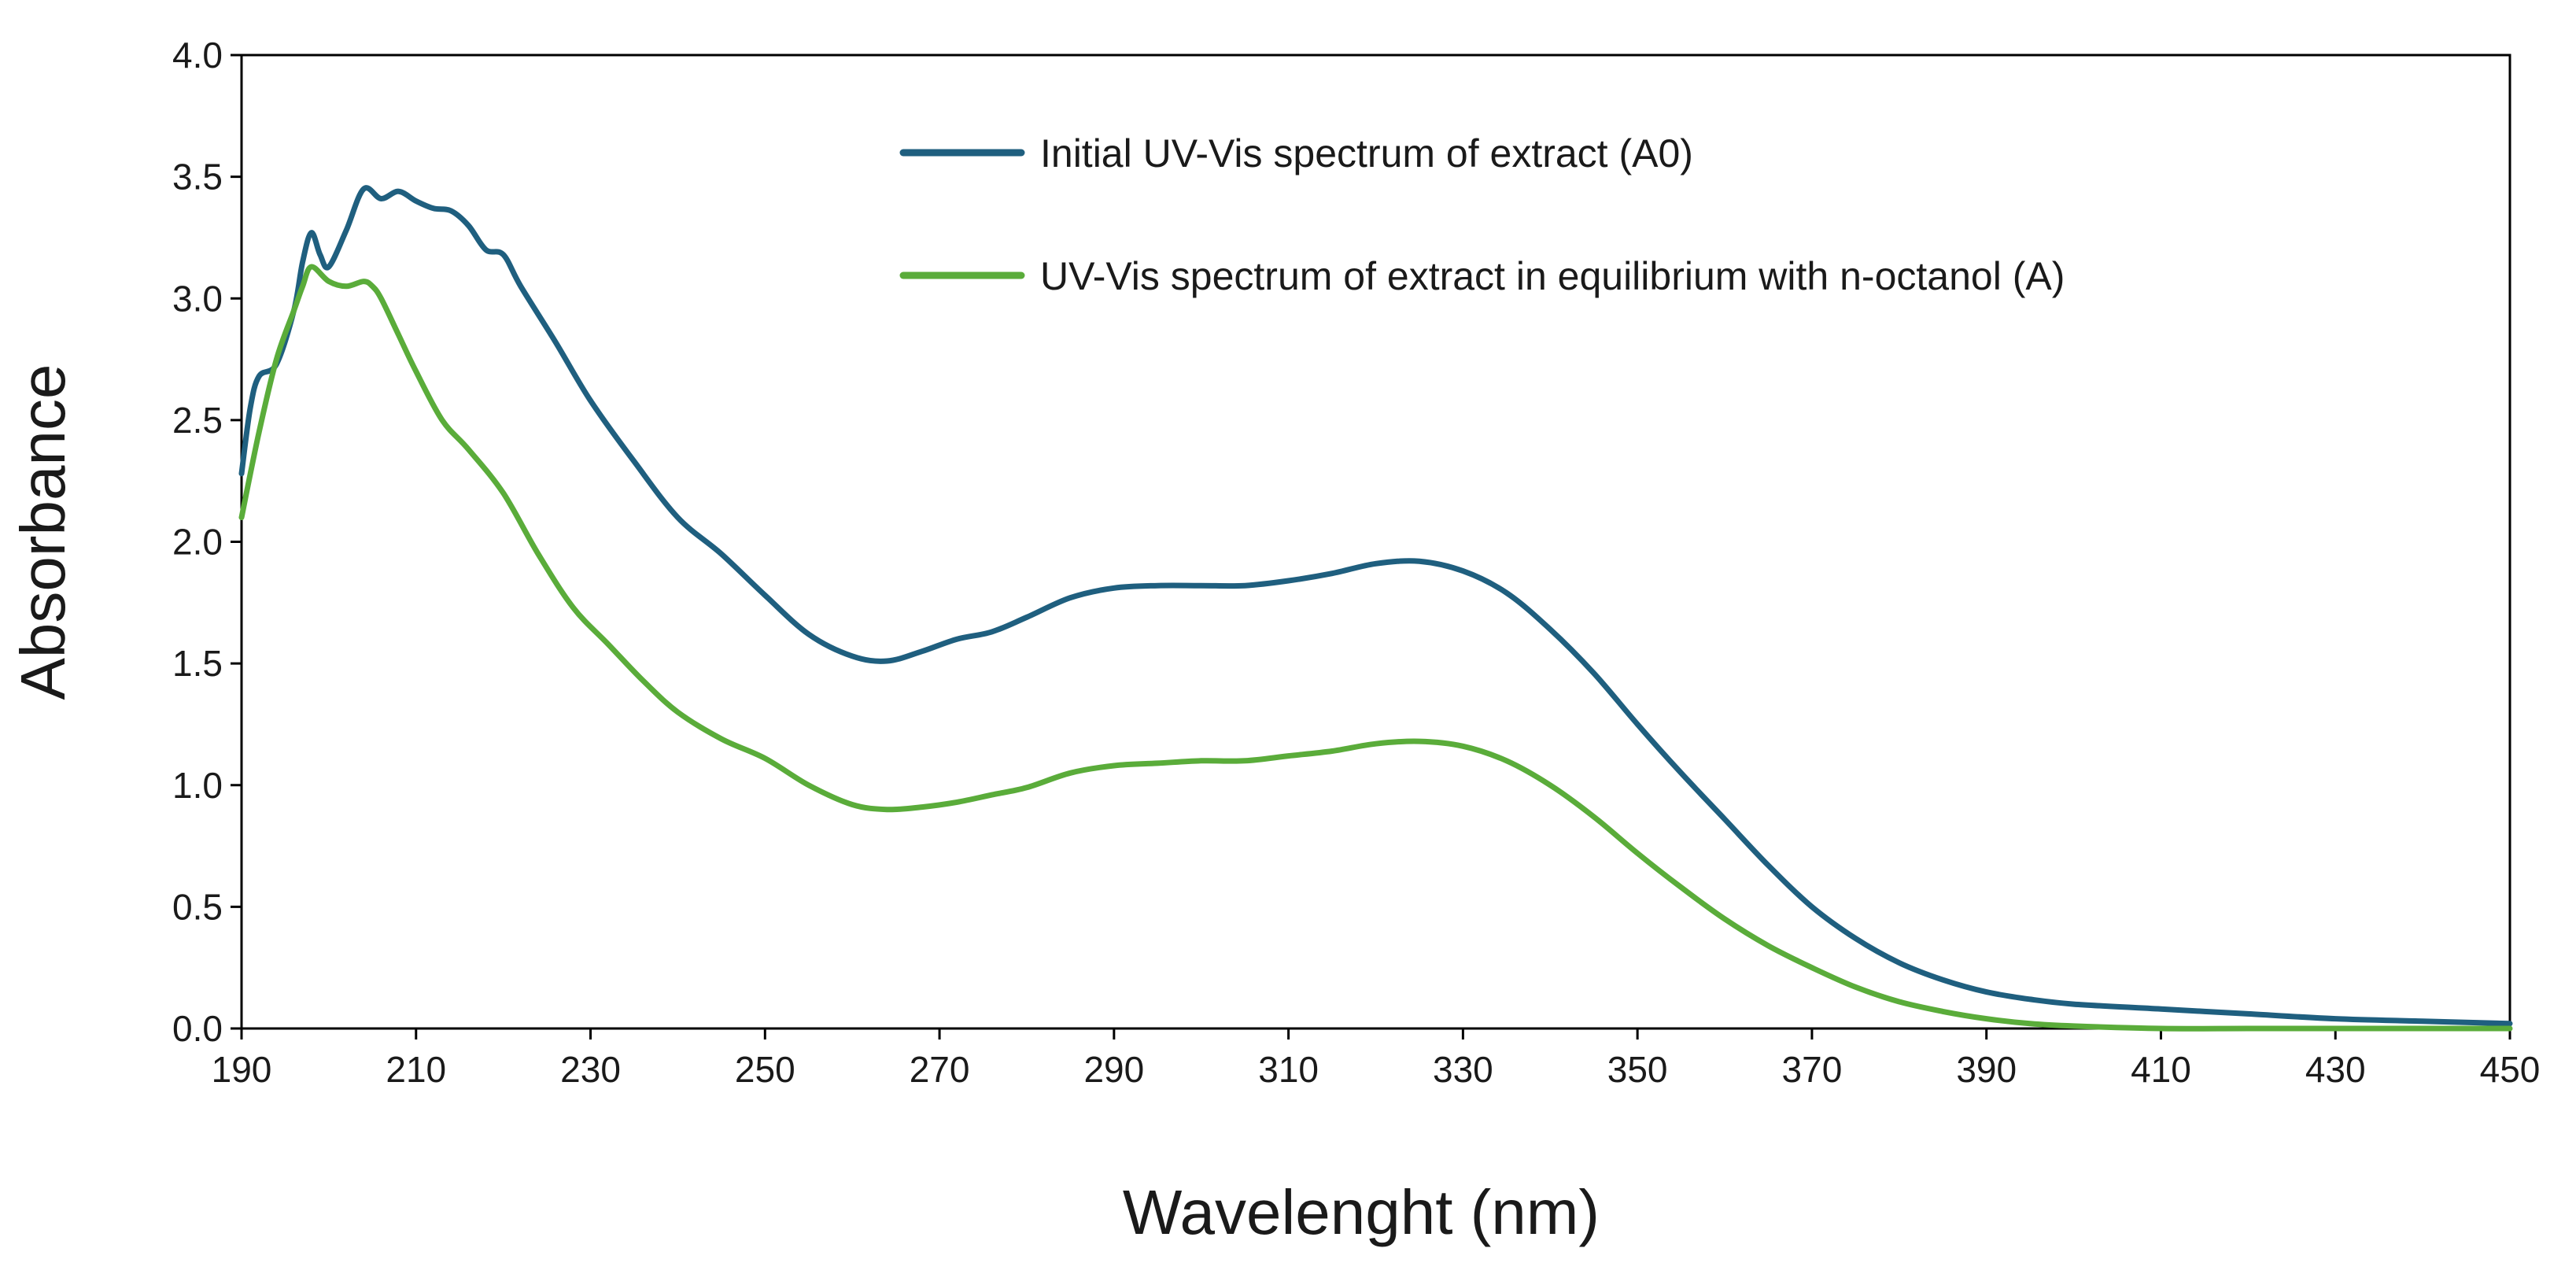 The image size is (2576, 1274). What do you see at coordinates (1812, 1070) in the screenshot?
I see `x-tick-label: 370` at bounding box center [1812, 1070].